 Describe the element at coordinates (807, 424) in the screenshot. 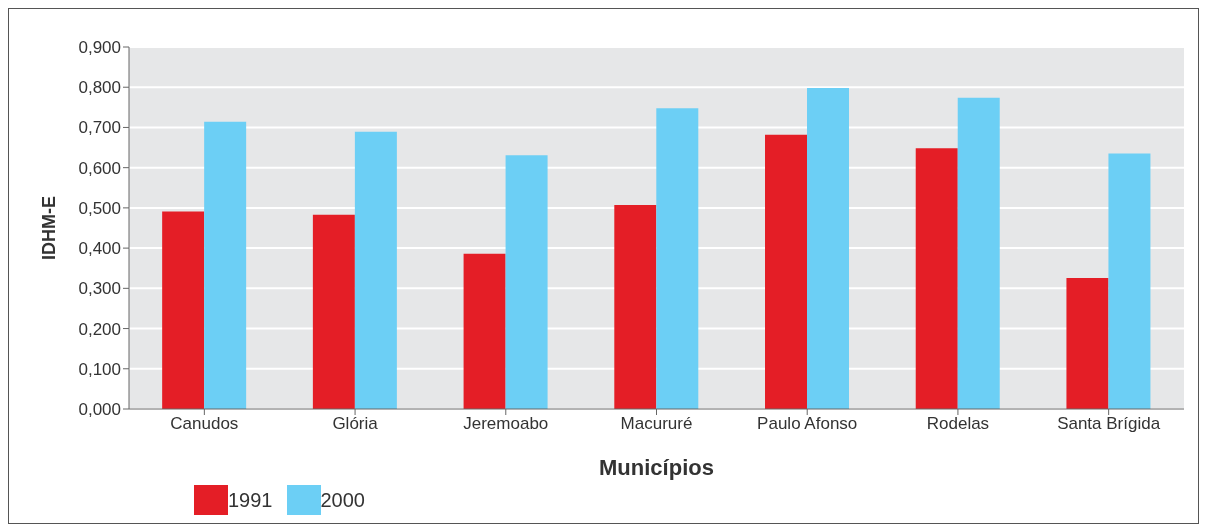

I see `x-tick-label: Paulo Afonso` at that location.